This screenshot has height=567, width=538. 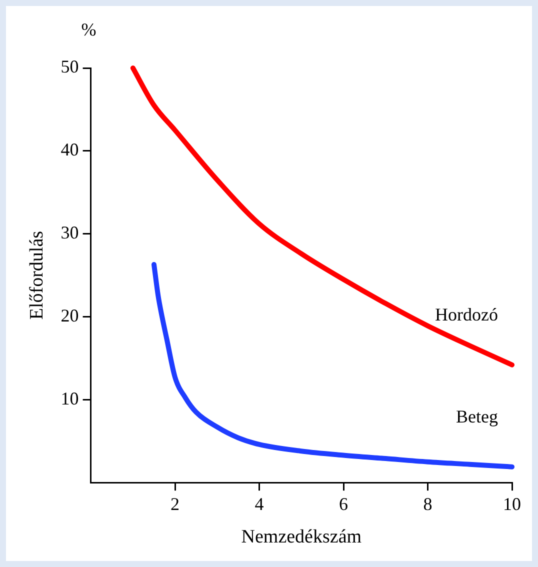 I want to click on text: Beteg, so click(x=477, y=416).